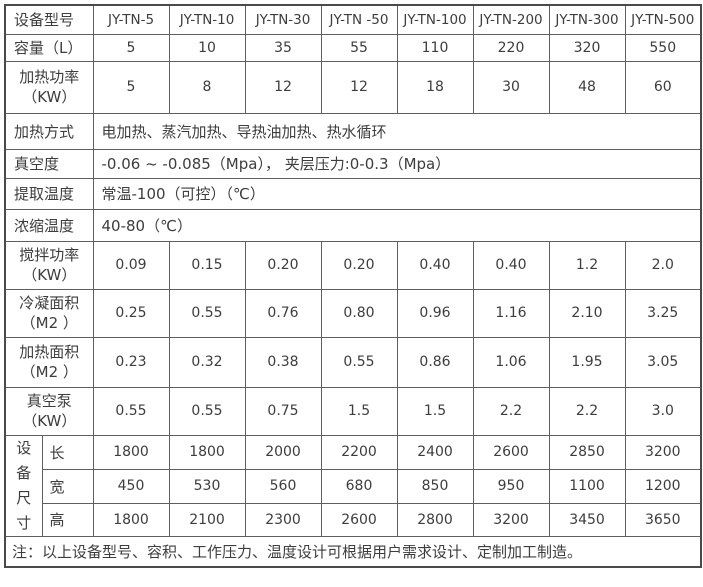 The width and height of the screenshot is (703, 587). What do you see at coordinates (207, 87) in the screenshot?
I see `value-cell: 8` at bounding box center [207, 87].